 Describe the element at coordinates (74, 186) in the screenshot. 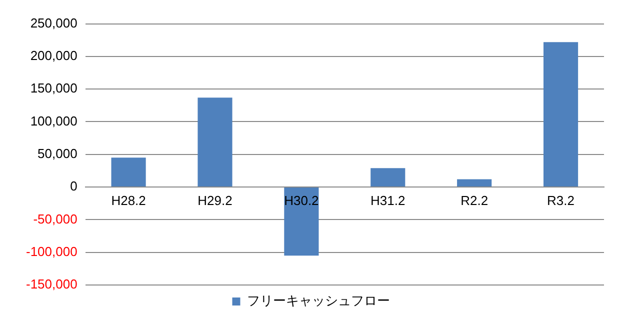

I see `y-tick-label: 0` at that location.